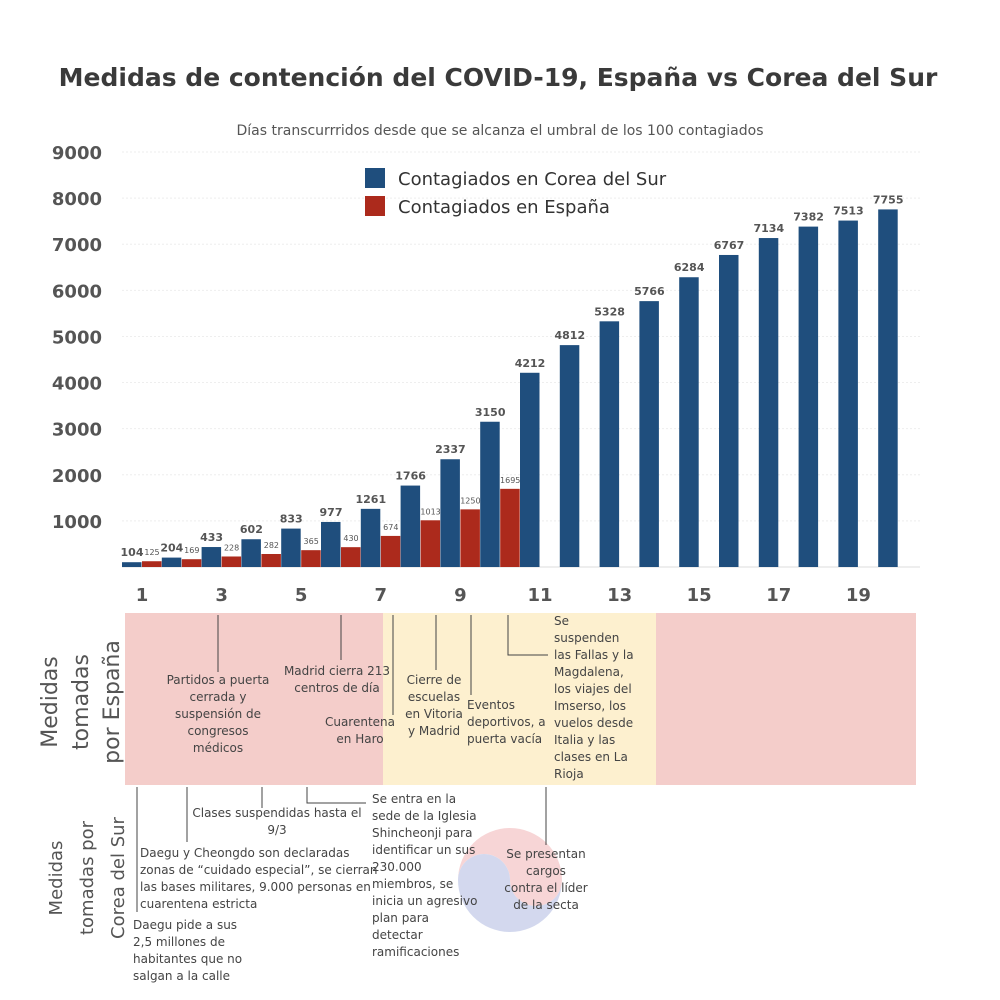  I want to click on side-label: Medidas tomadas por Corea del Sur, so click(87, 877).